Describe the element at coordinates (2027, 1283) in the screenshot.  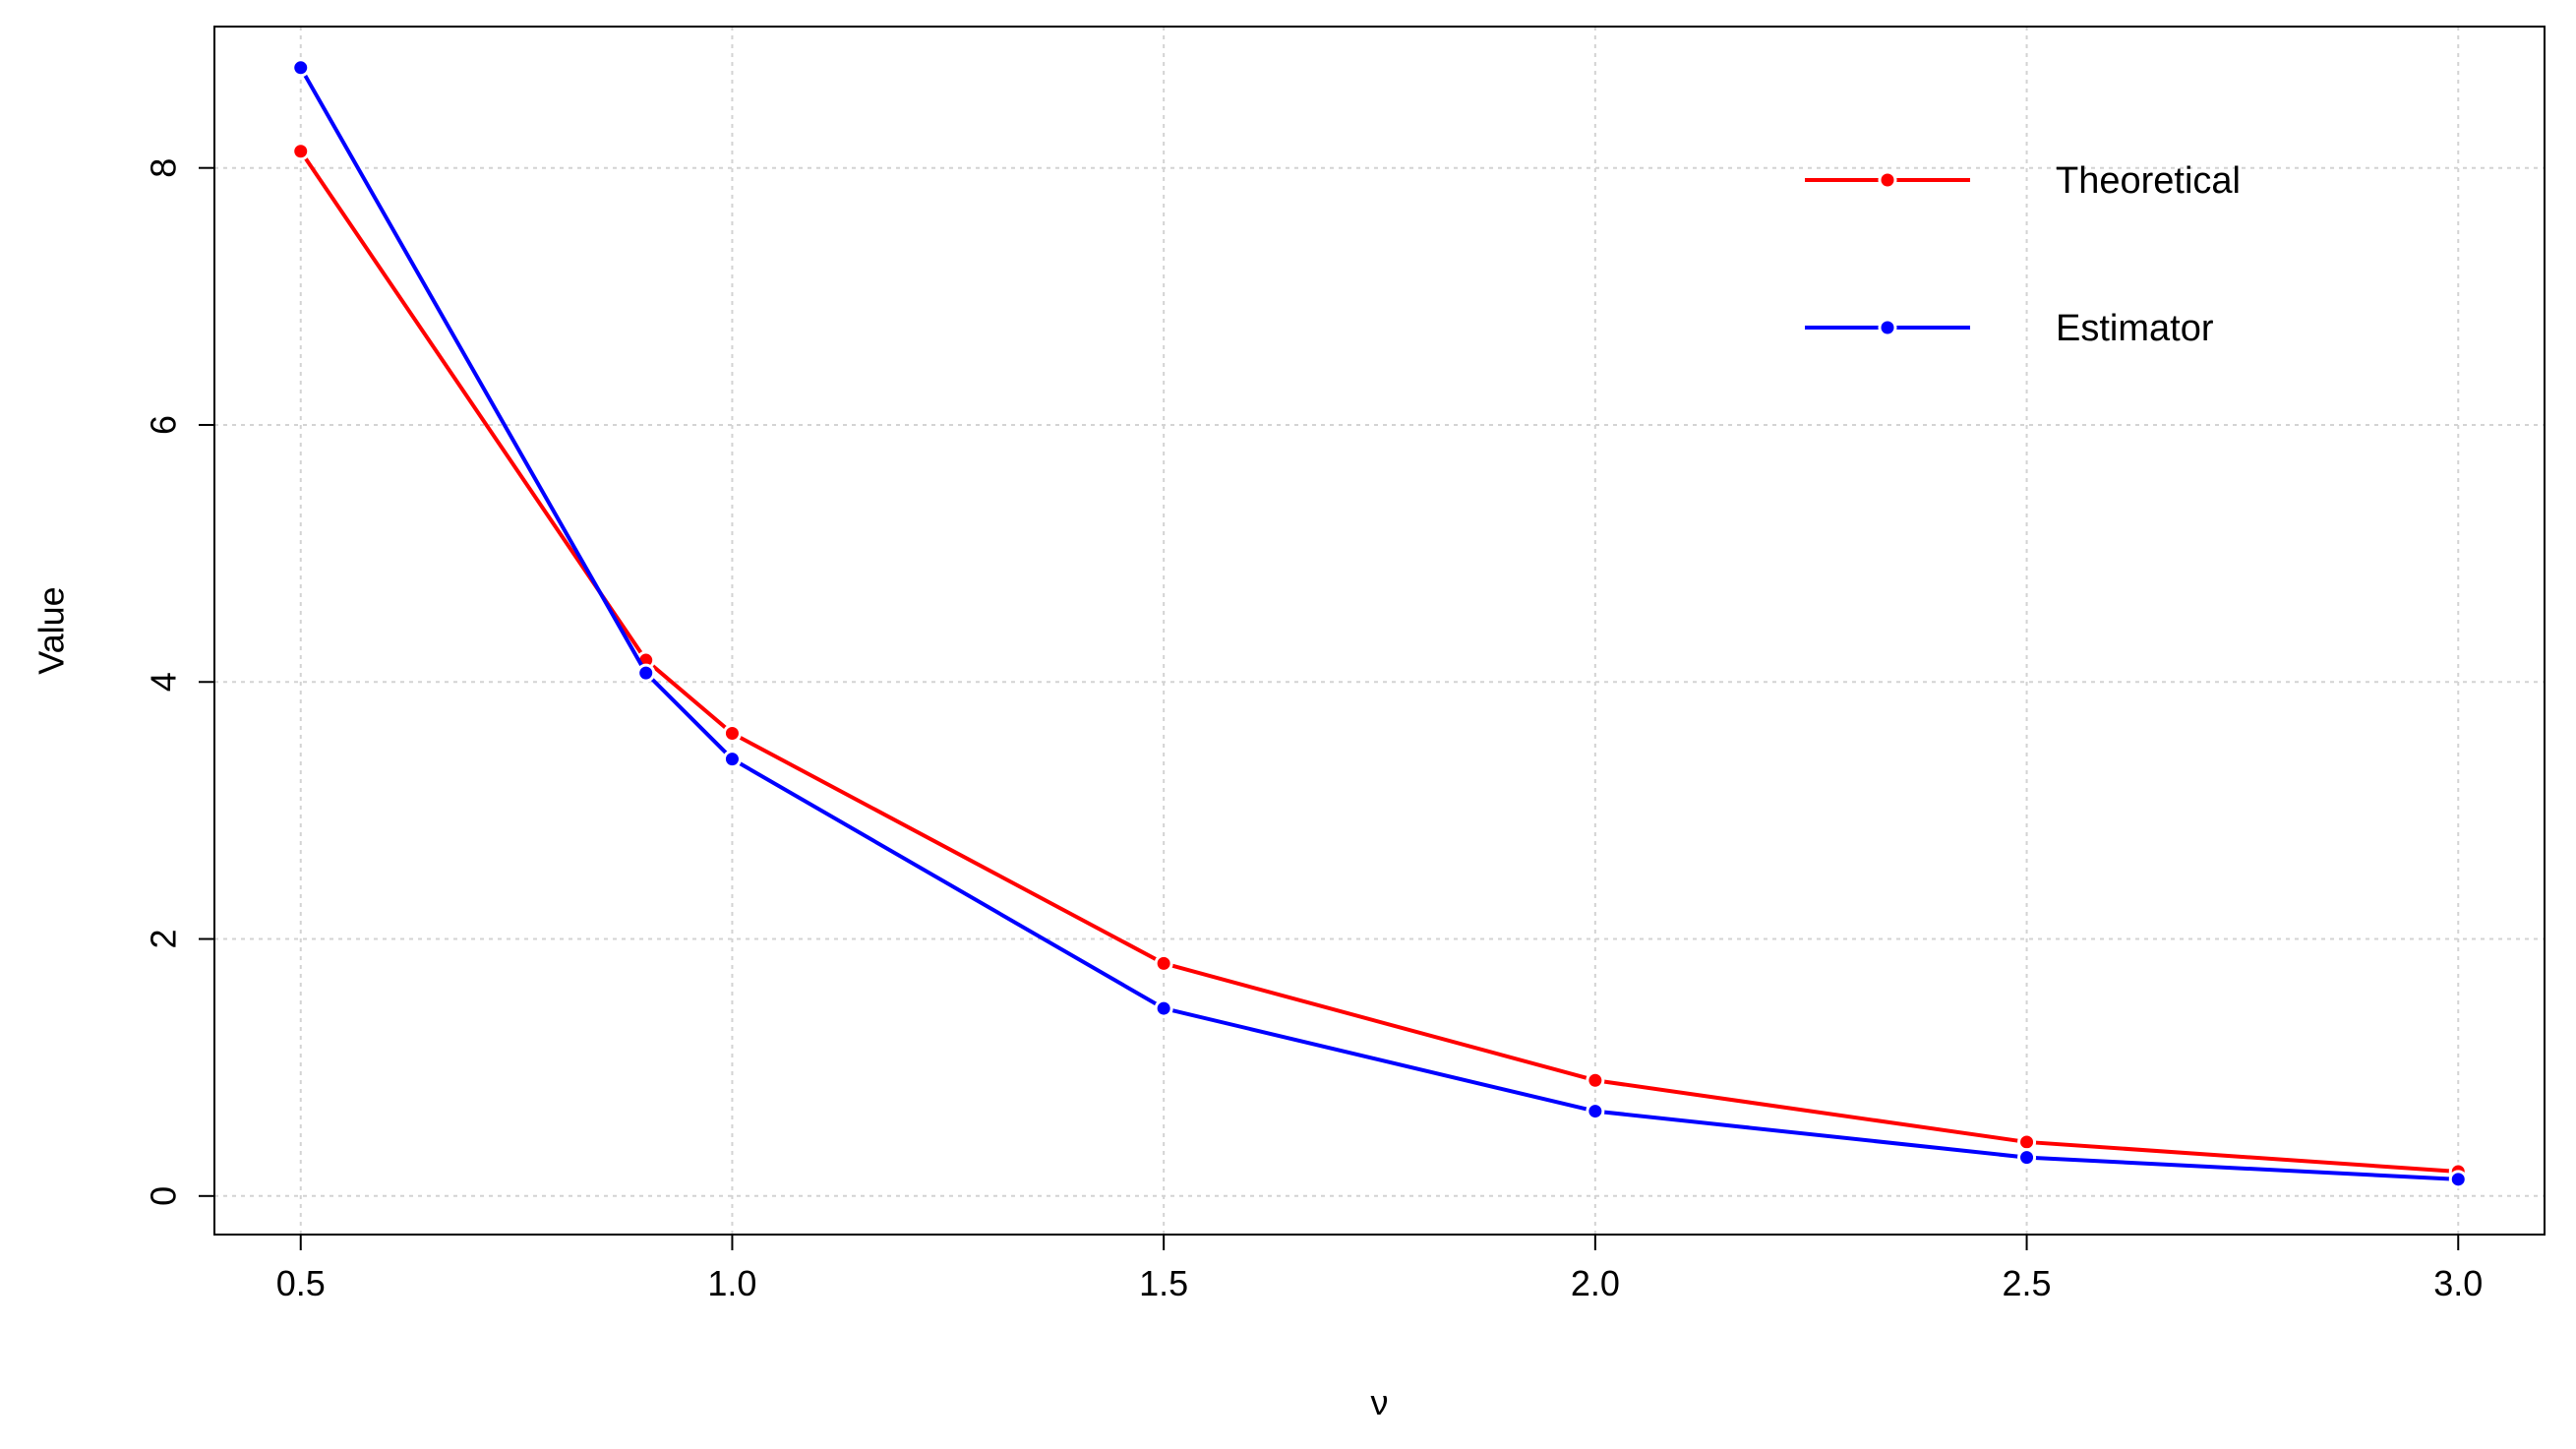
I see `x-tick-label: 2.5` at that location.